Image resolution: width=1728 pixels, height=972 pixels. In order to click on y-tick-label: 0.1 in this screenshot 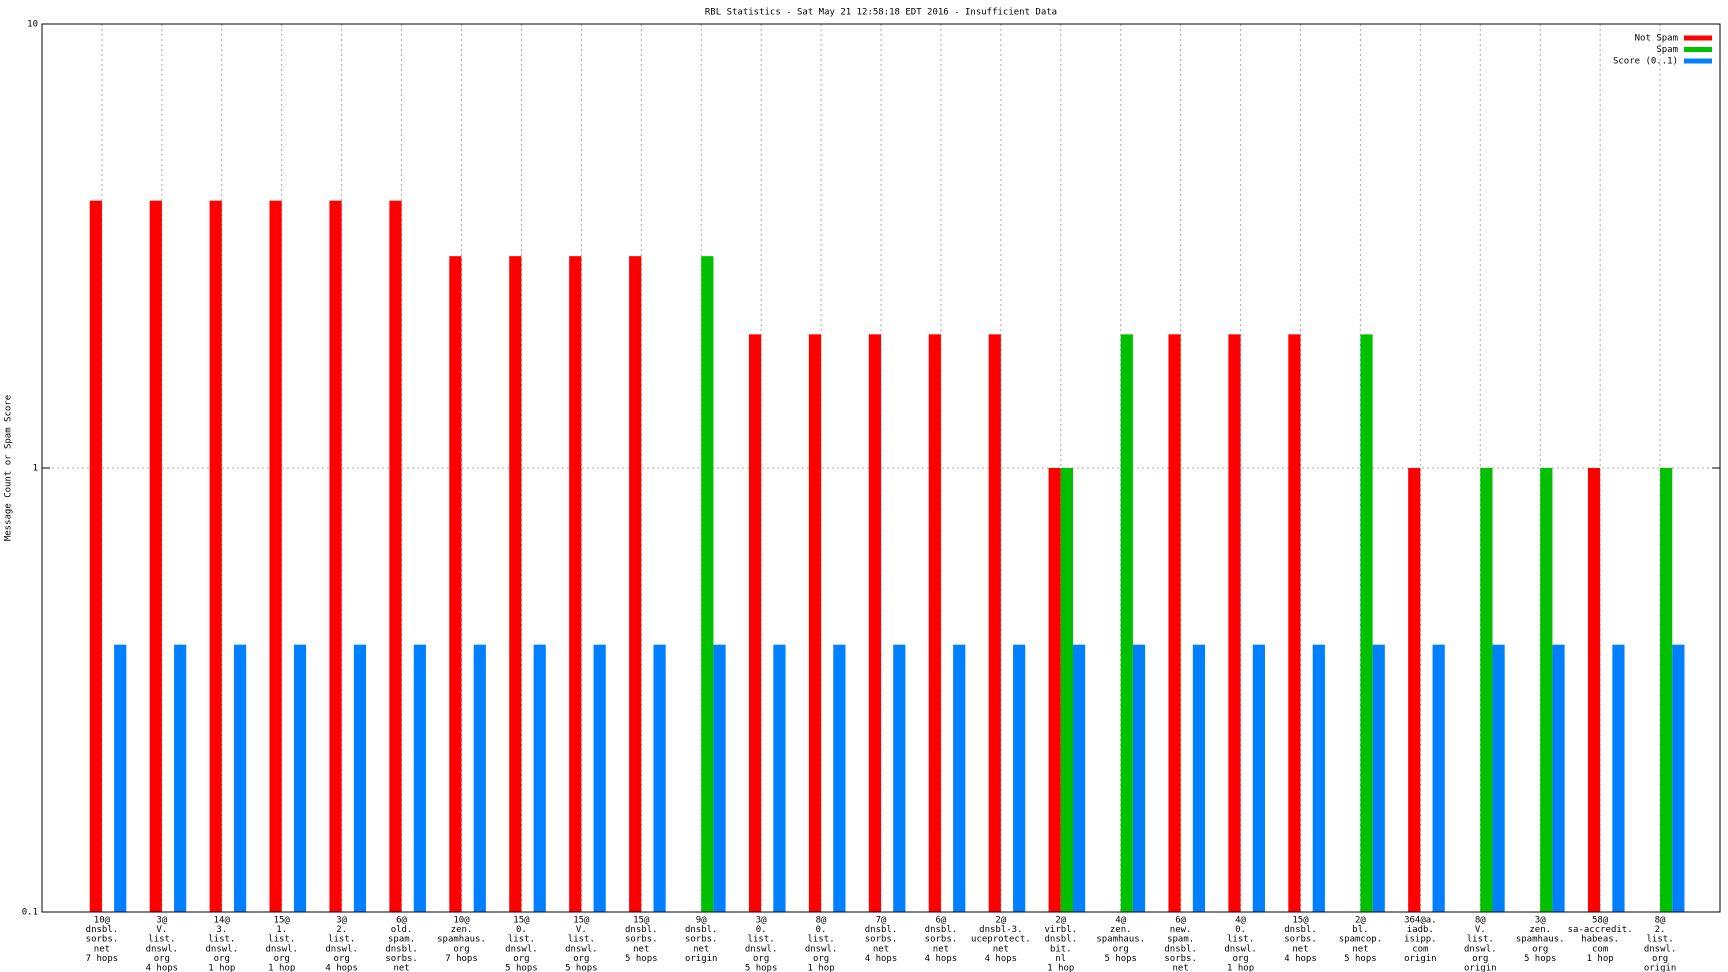, I will do `click(30, 913)`.